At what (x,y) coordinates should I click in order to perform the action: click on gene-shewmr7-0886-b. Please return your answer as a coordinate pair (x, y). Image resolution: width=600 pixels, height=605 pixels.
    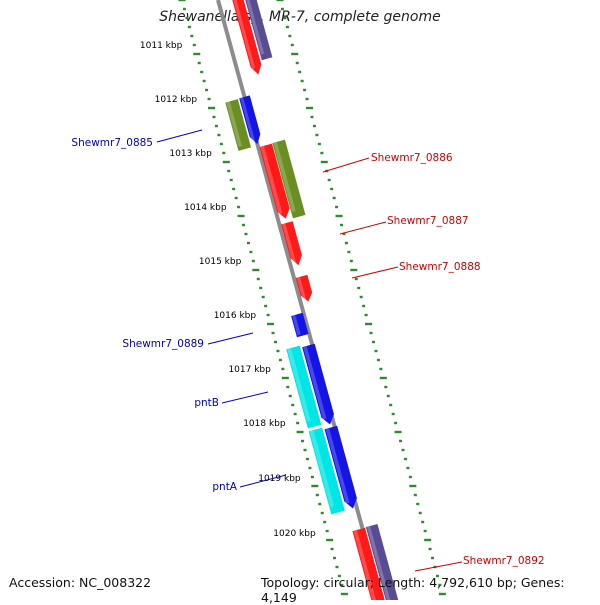
    Looking at the image, I should click on (289, 179).